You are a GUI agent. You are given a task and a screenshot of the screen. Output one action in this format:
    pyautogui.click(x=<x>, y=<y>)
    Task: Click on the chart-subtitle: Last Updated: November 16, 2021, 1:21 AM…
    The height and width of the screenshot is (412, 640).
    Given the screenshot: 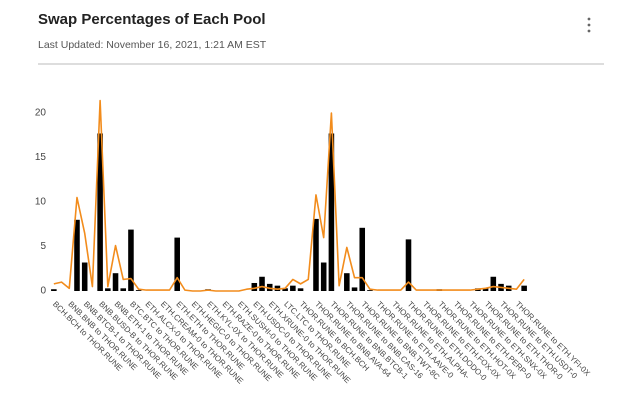 What is the action you would take?
    pyautogui.click(x=152, y=45)
    